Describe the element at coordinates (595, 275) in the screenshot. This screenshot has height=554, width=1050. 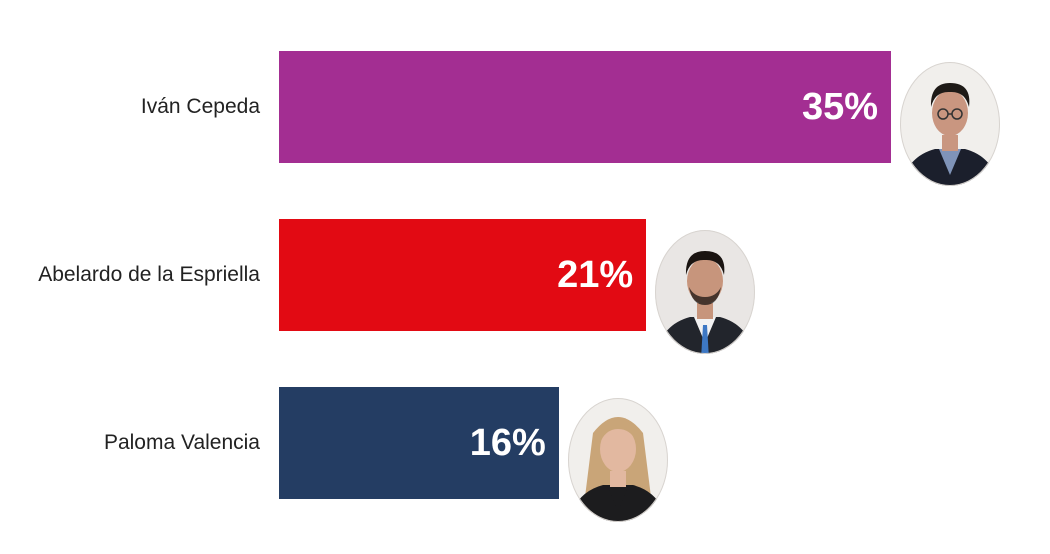
I see `bar-value-label: 21%` at that location.